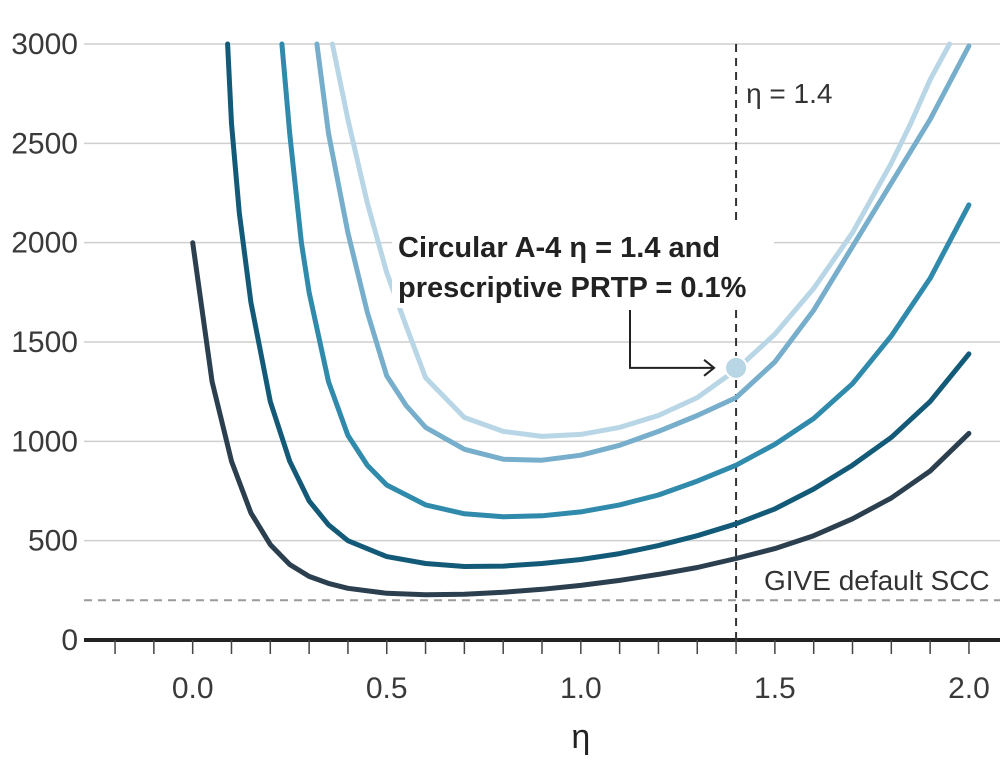 The height and width of the screenshot is (769, 1000). Describe the element at coordinates (709, 368) in the screenshot. I see `annotation-arrowhead` at that location.